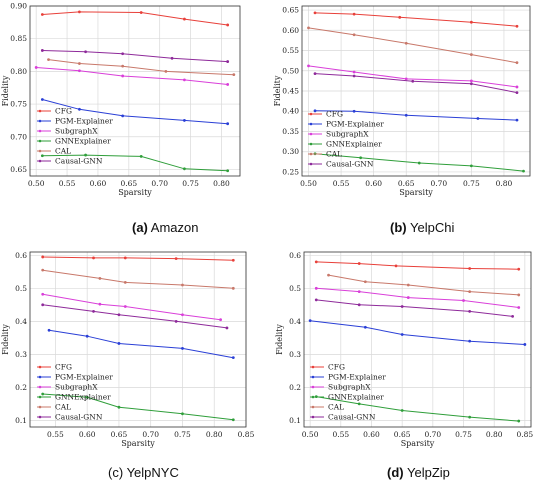 This screenshot has height=489, width=550. Describe the element at coordinates (290, 171) in the screenshot. I see `y-tick-label: 0.25` at that location.